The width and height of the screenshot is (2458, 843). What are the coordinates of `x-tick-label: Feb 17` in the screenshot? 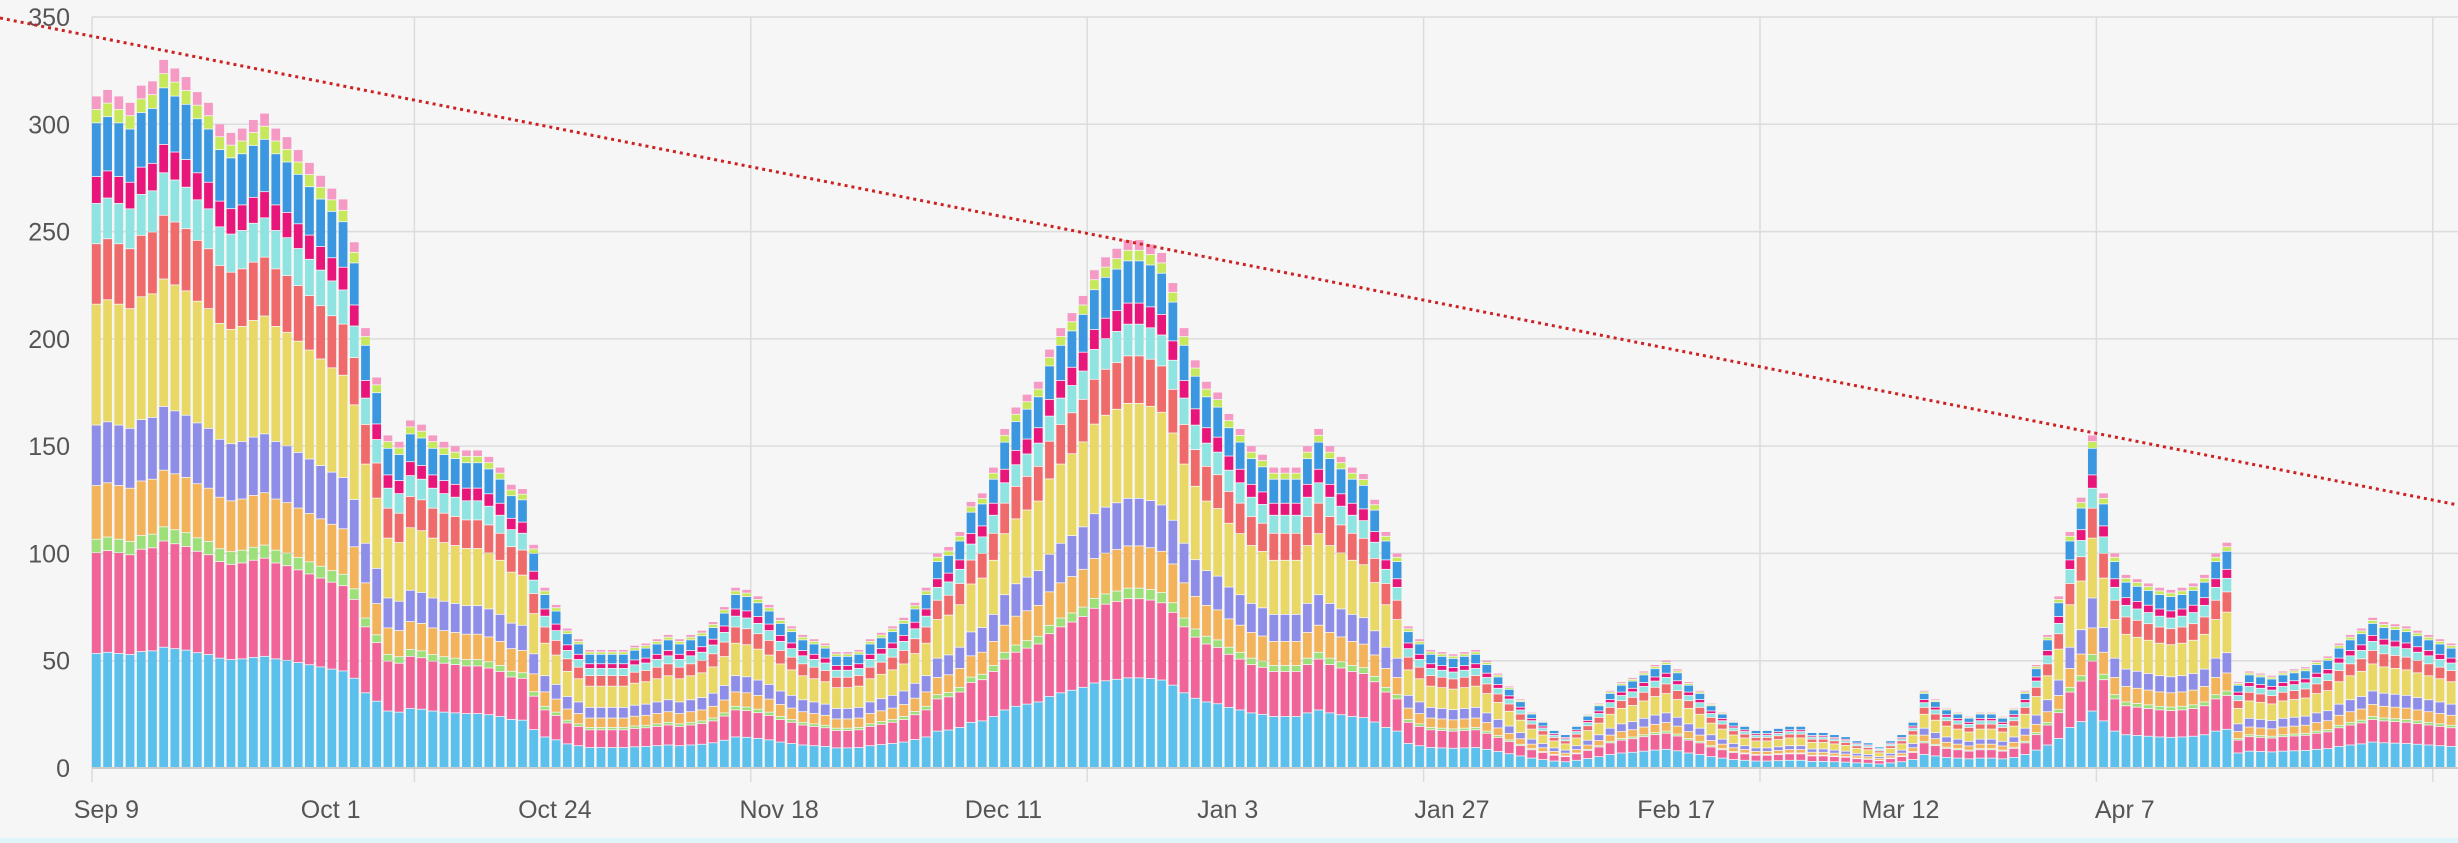 It's located at (1676, 810).